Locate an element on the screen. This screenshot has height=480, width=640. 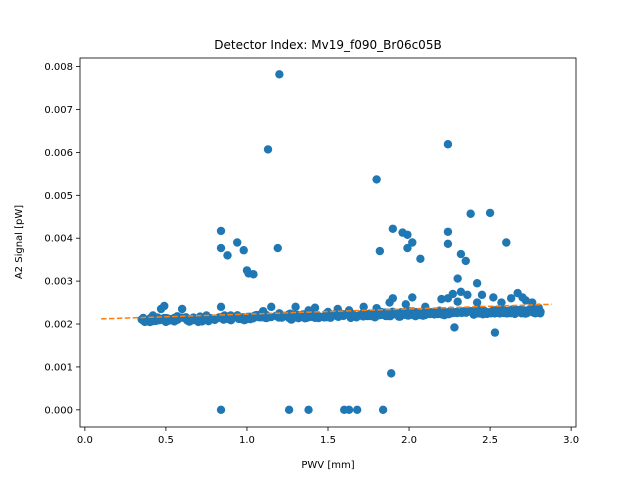
chart-title: Detector Index: Mv19_f090_Br06c05B is located at coordinates (327, 45).